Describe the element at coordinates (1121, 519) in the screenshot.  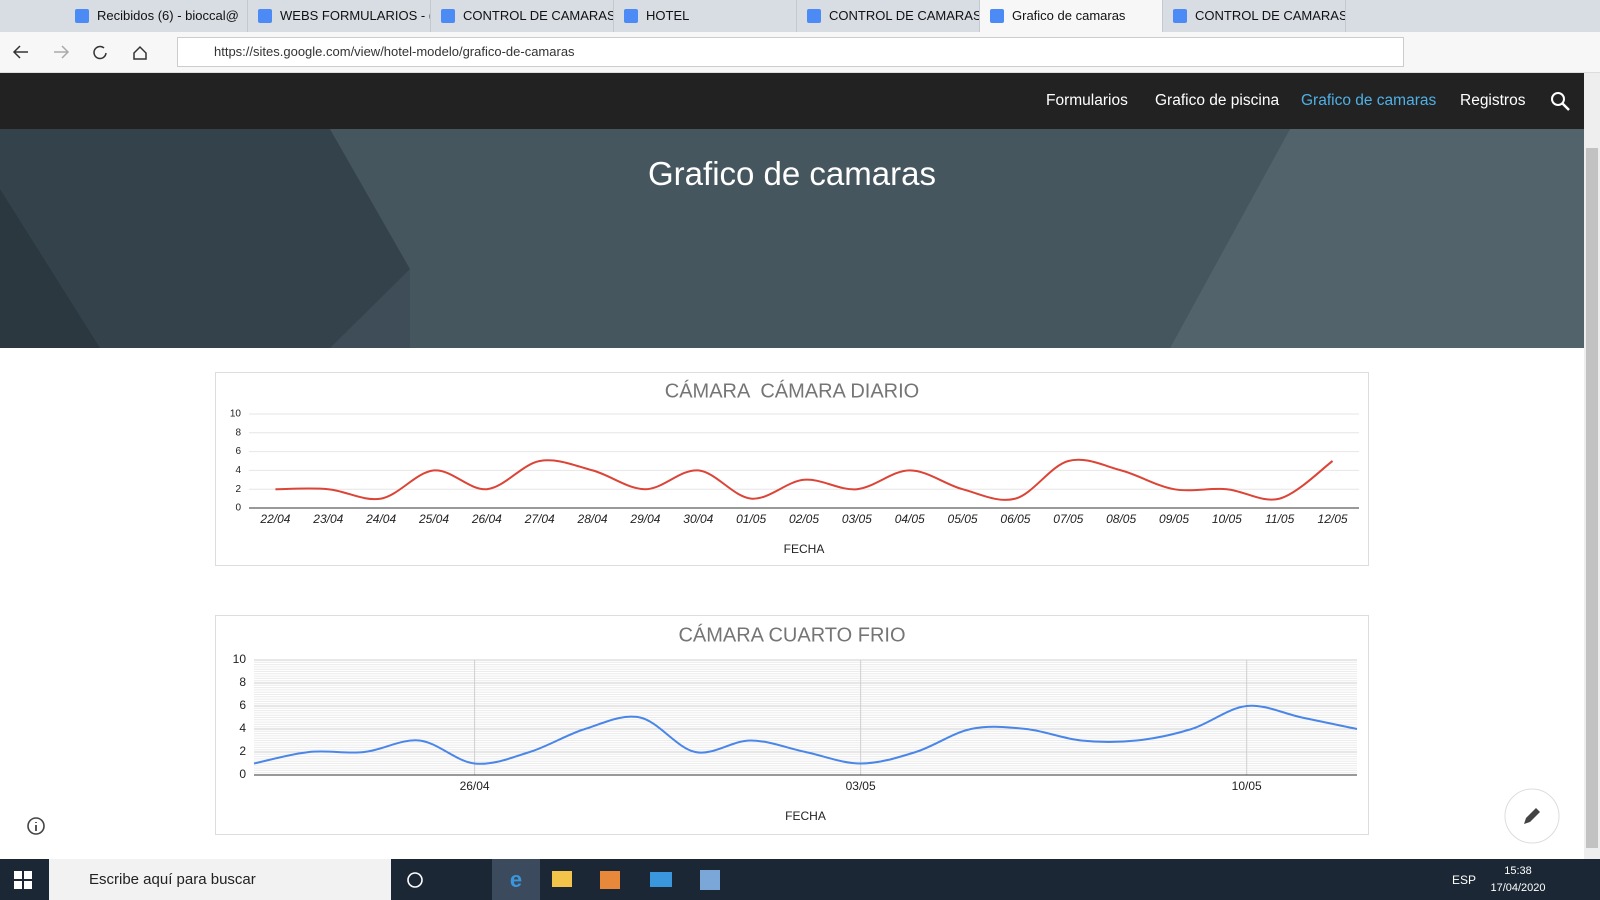
I see `x-tick-label: 08/05` at that location.